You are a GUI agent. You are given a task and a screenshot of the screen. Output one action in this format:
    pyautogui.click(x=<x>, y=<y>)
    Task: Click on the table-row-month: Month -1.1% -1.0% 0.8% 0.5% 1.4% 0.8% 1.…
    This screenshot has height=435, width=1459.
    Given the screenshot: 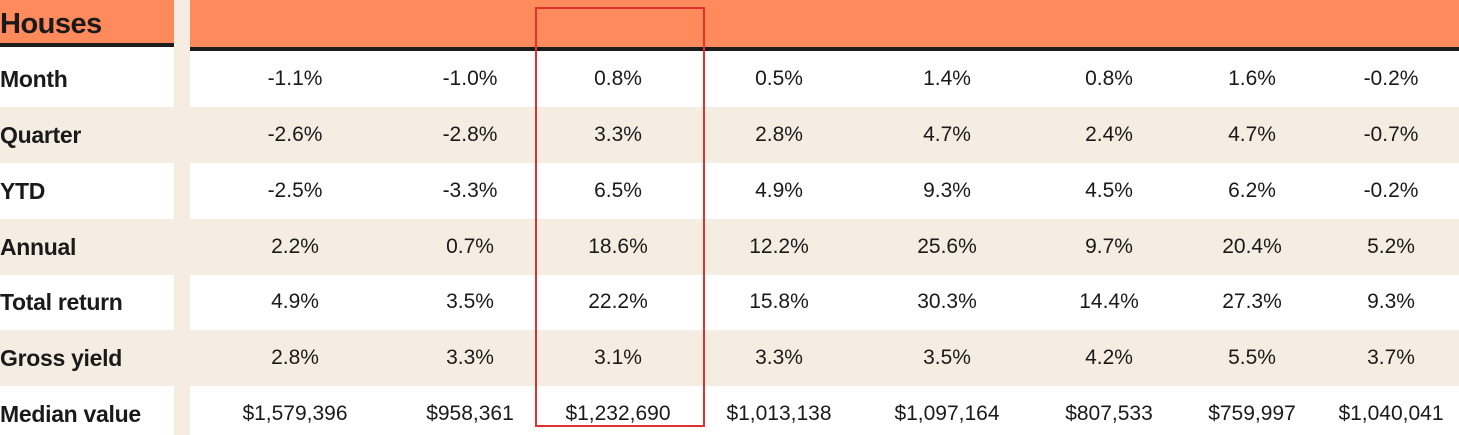 What is the action you would take?
    pyautogui.click(x=729, y=79)
    